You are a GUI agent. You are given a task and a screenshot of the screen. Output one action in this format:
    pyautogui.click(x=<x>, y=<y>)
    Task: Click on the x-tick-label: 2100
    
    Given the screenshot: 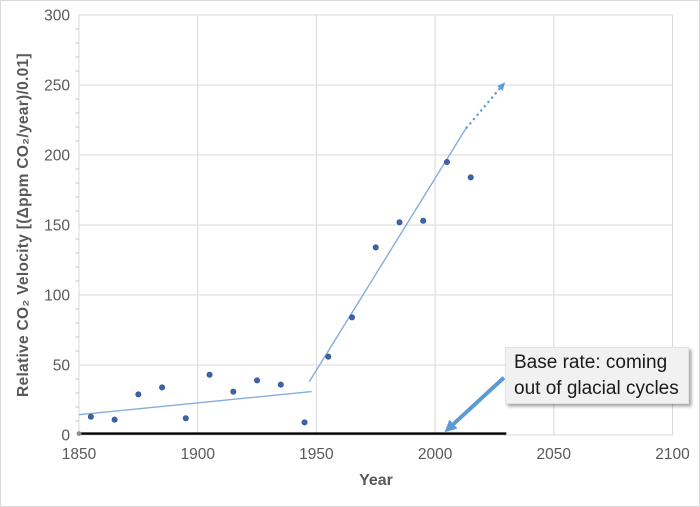 What is the action you would take?
    pyautogui.click(x=672, y=454)
    